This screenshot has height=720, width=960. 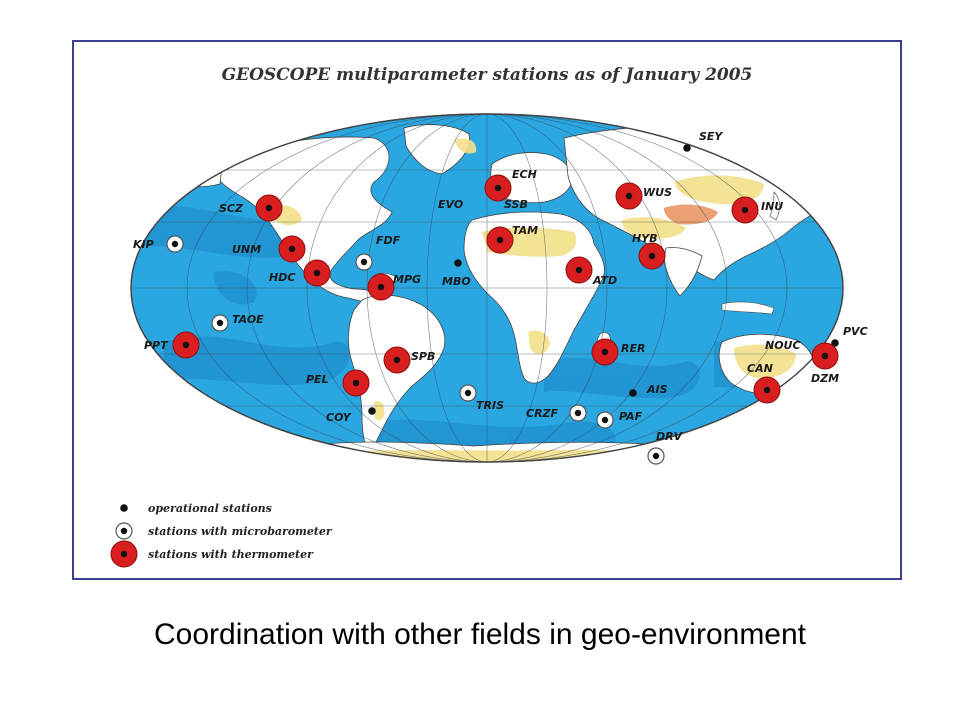 I want to click on station-label-tris: TRIS, so click(x=490, y=405).